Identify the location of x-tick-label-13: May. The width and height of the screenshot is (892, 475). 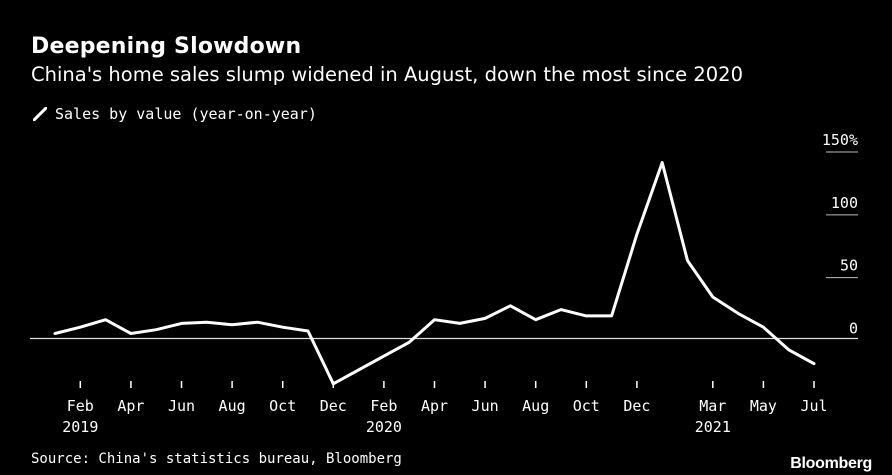
(763, 406).